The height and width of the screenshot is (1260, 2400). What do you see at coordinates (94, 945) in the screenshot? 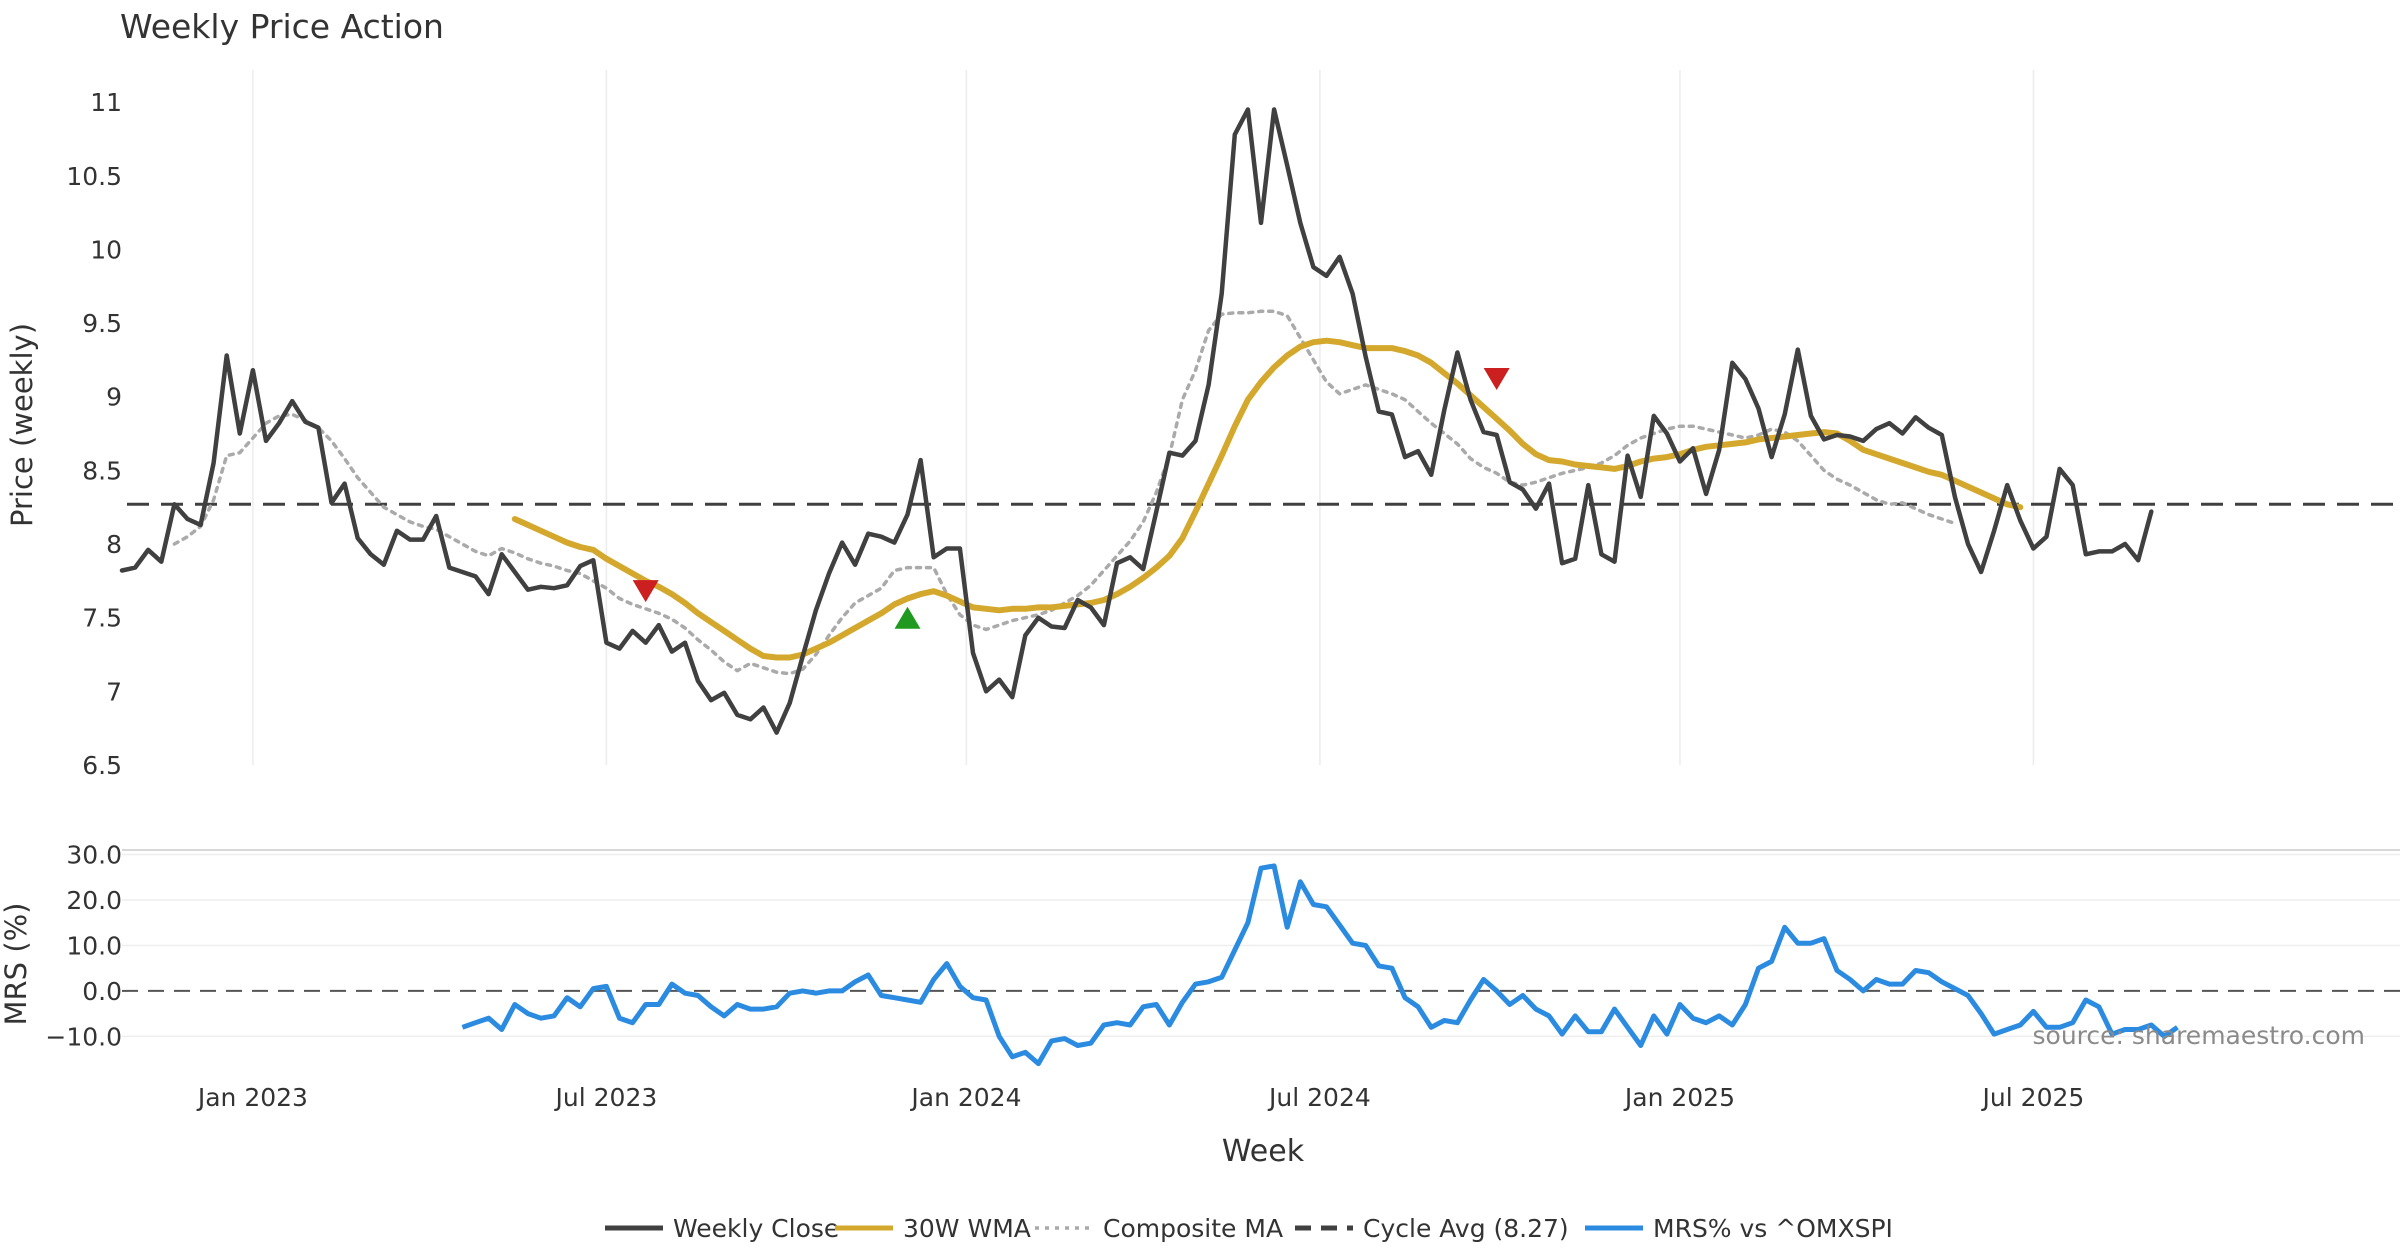
I see `mrs-y-tick-label: 10.0` at bounding box center [94, 945].